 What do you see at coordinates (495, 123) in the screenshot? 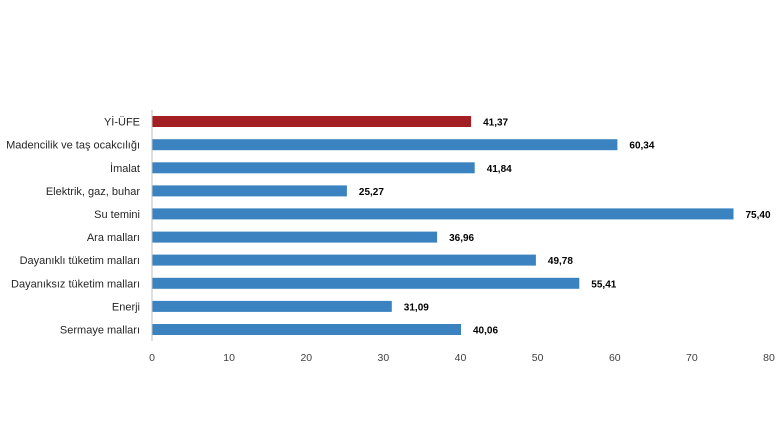
I see `value-label-0: 41,37` at bounding box center [495, 123].